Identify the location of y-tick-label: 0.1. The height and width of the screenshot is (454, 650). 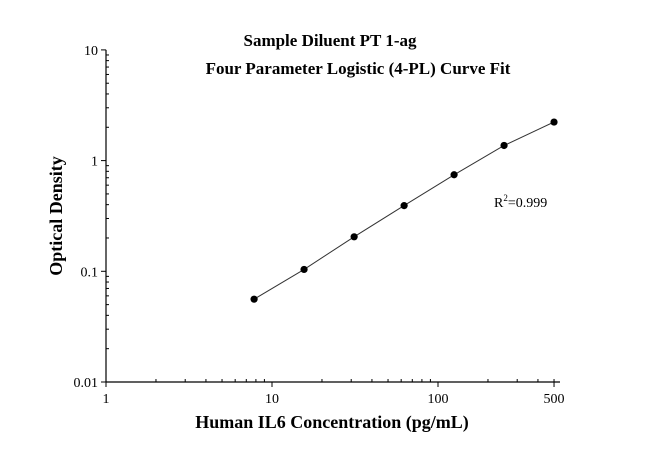
(90, 272).